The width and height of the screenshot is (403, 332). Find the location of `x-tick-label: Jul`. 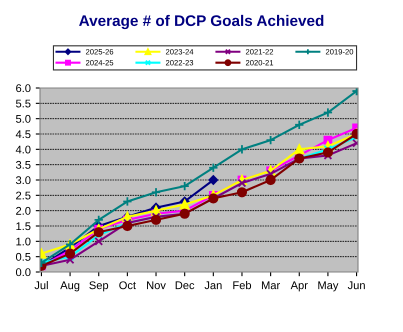

x-tick-label: Jul is located at coordinates (41, 285).